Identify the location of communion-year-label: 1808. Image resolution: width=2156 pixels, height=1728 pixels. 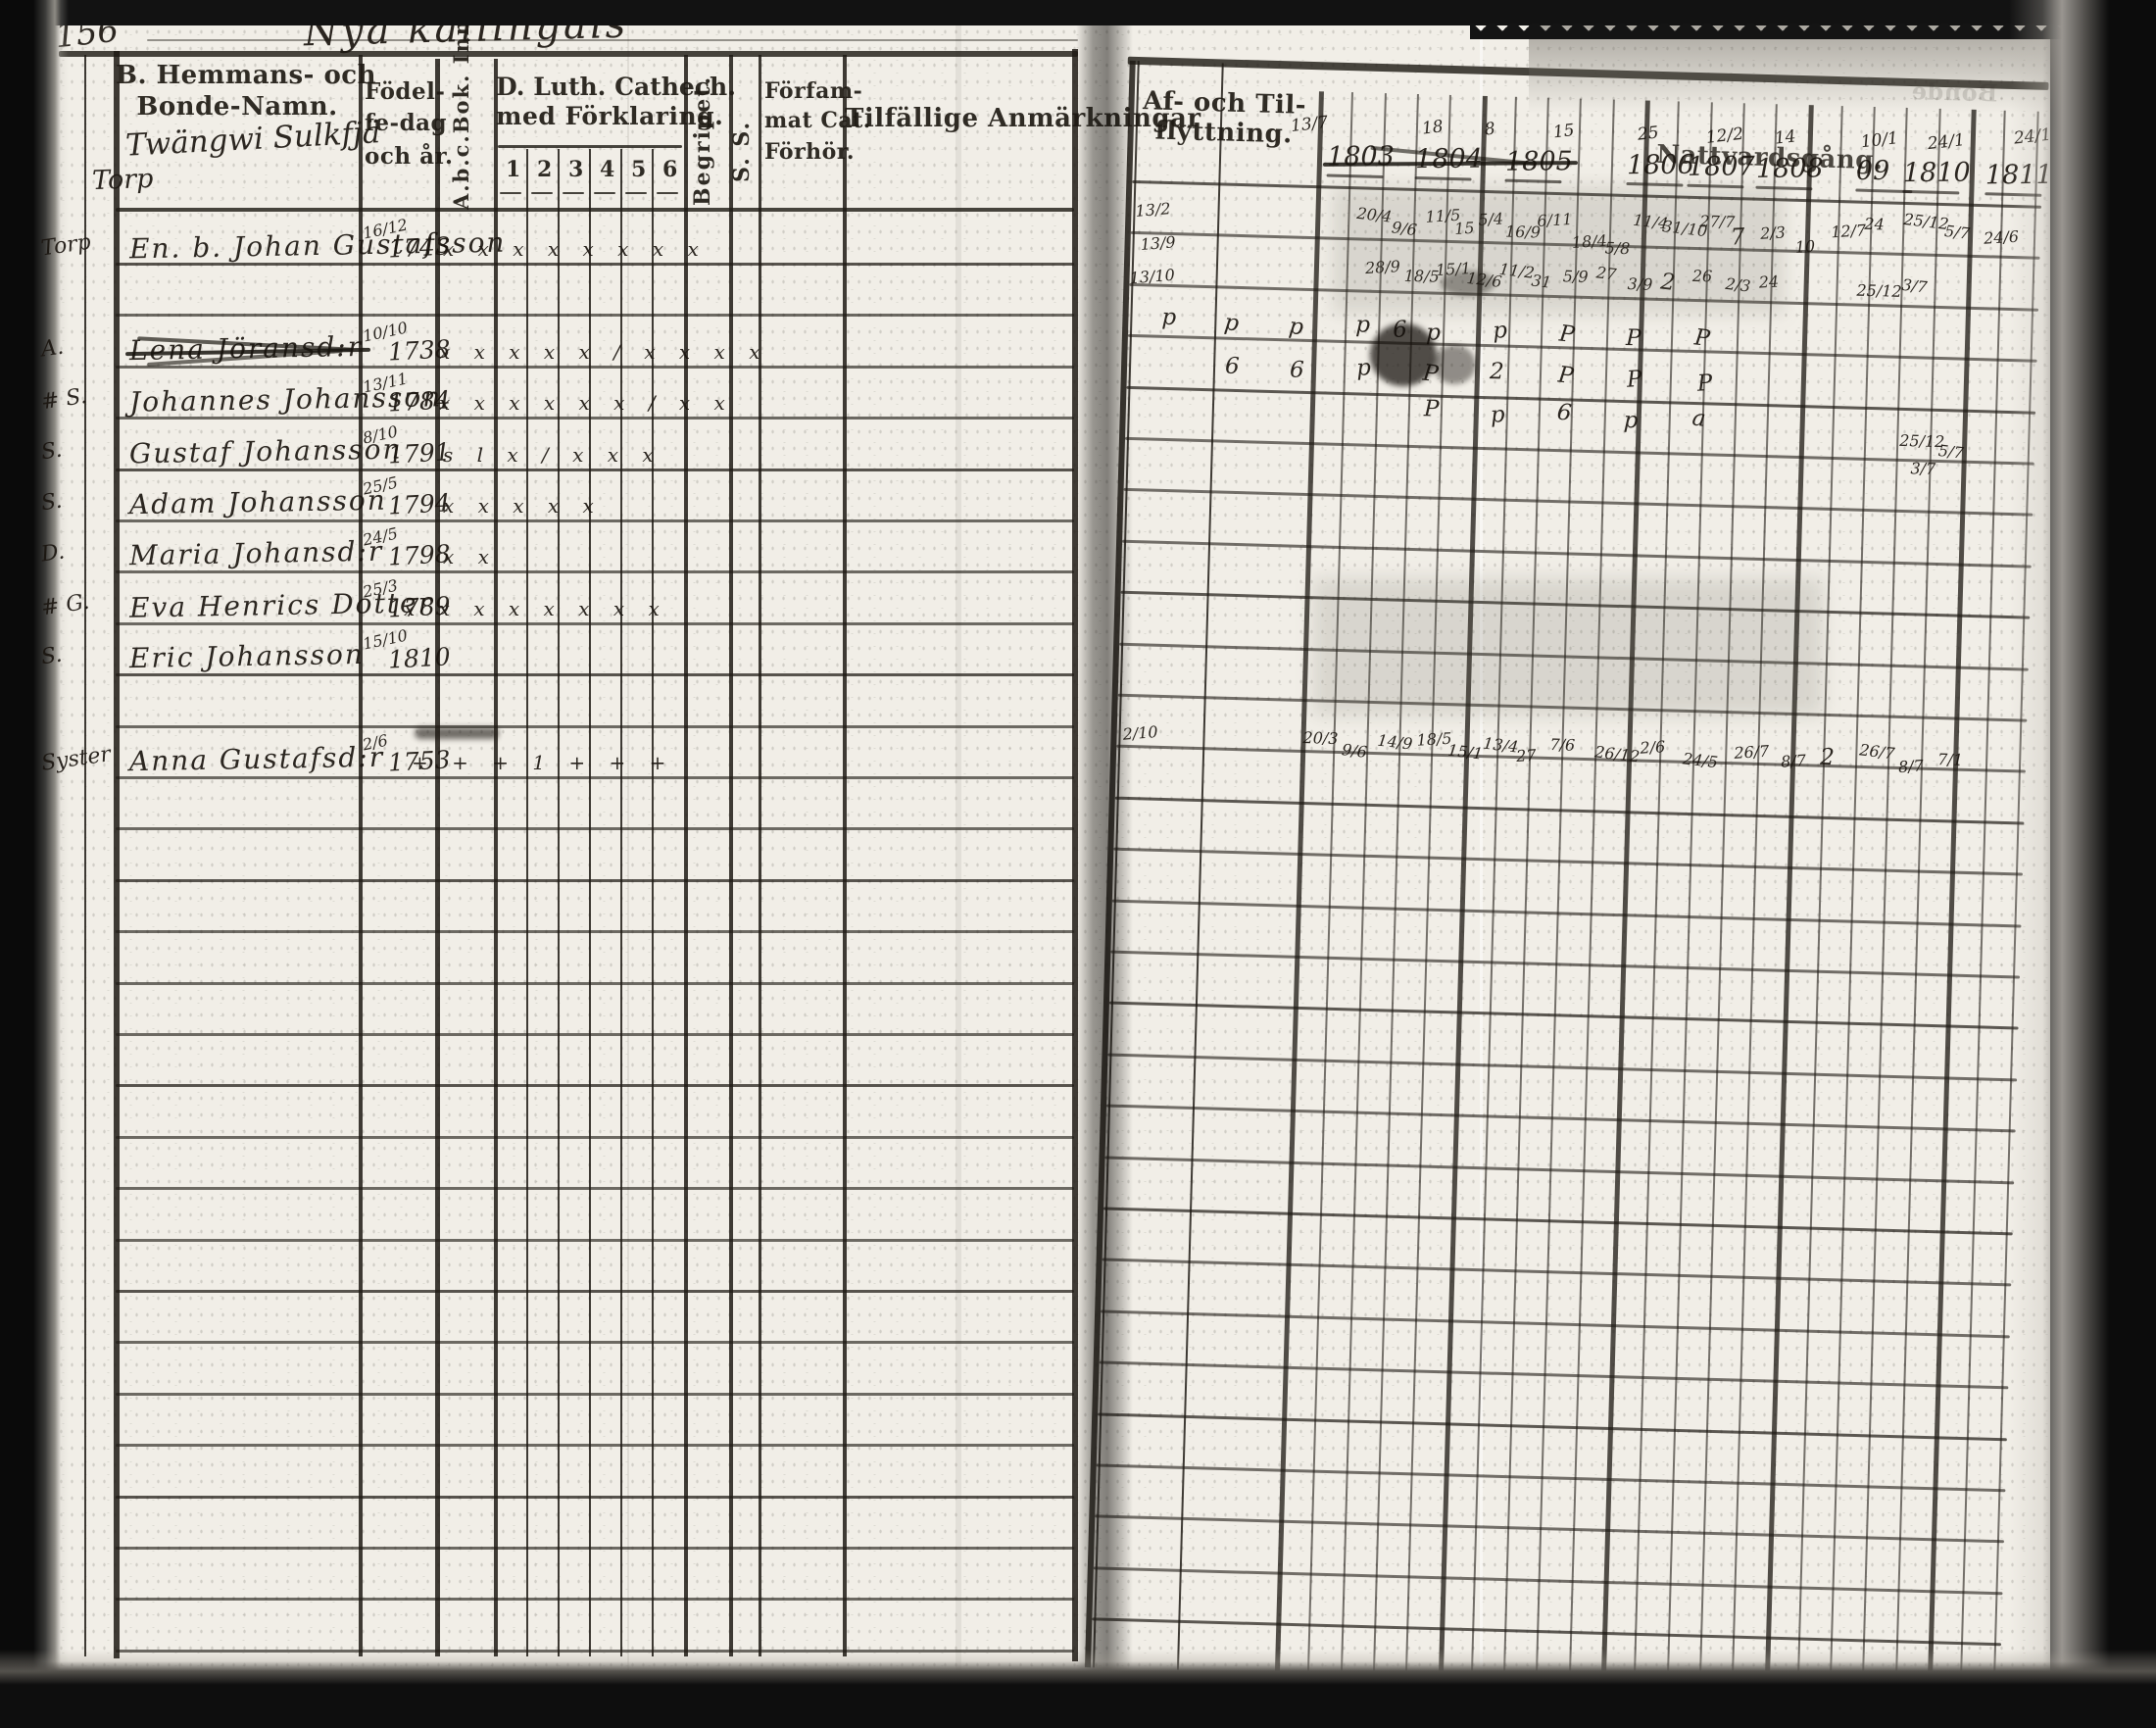
(1789, 168).